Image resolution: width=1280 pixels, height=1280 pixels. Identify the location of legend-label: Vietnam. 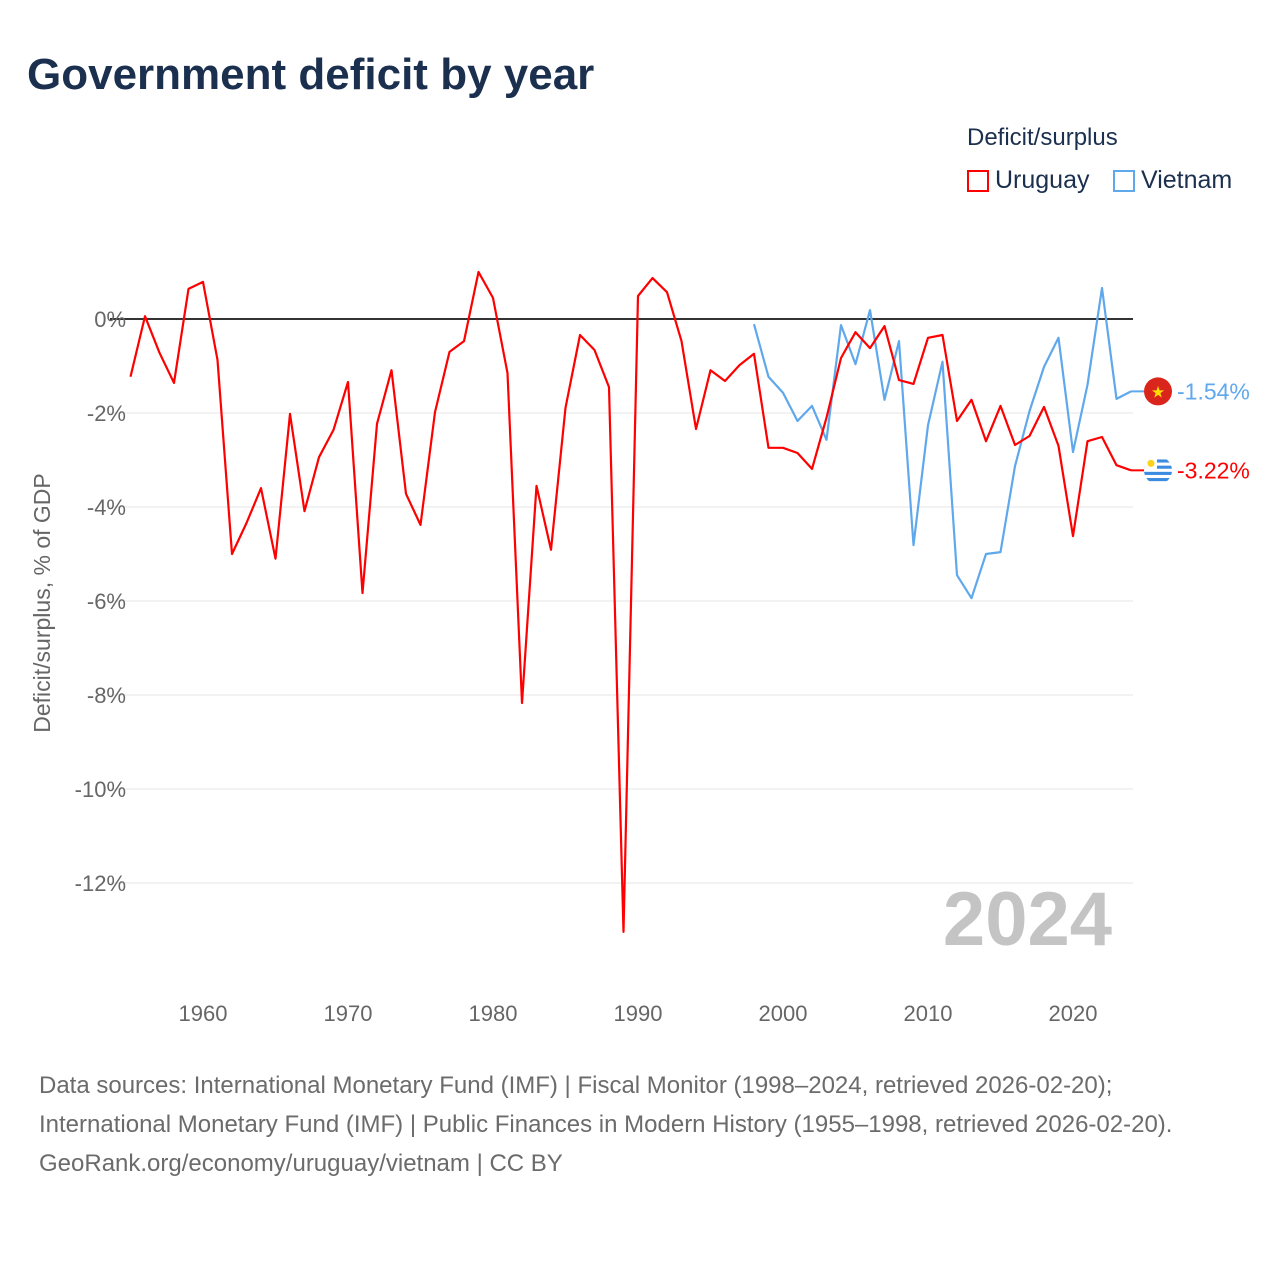
(1187, 180).